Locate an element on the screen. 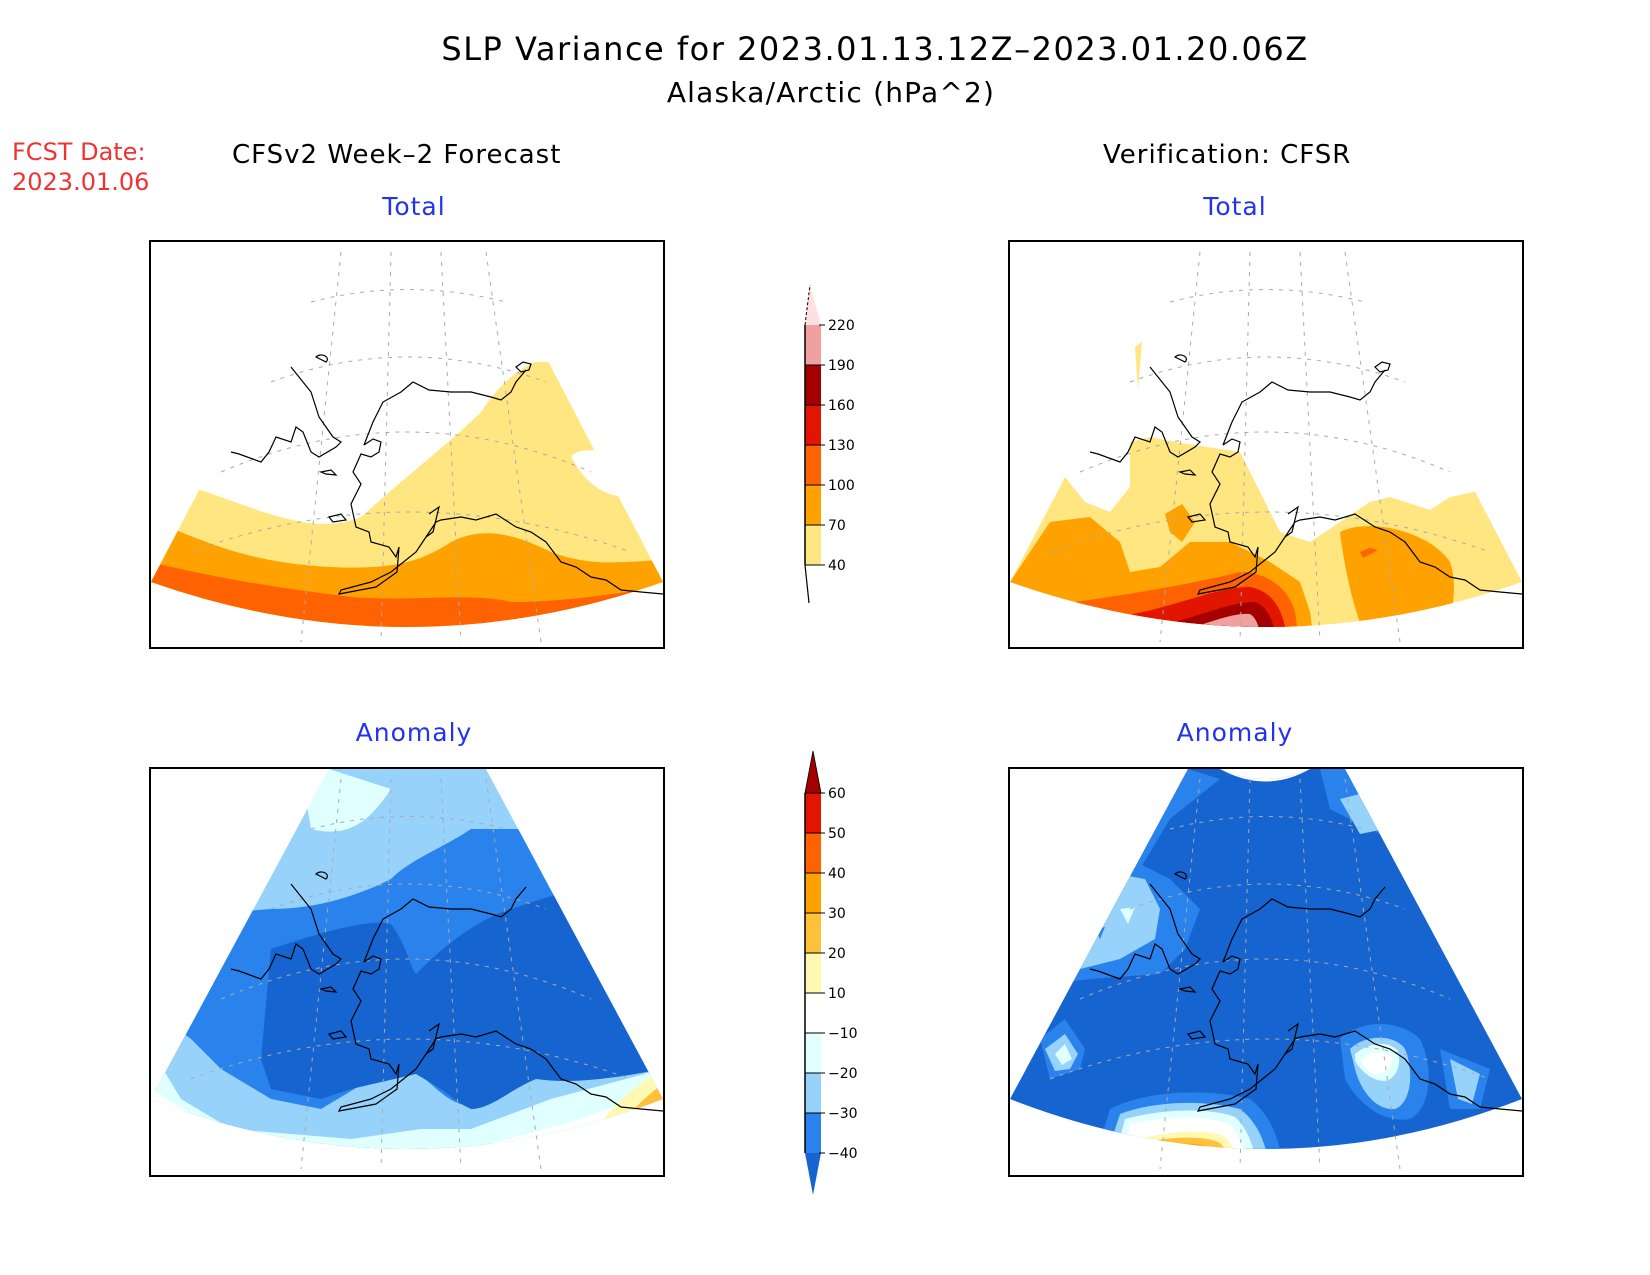  colorbar-tick-label: 10 is located at coordinates (837, 994).